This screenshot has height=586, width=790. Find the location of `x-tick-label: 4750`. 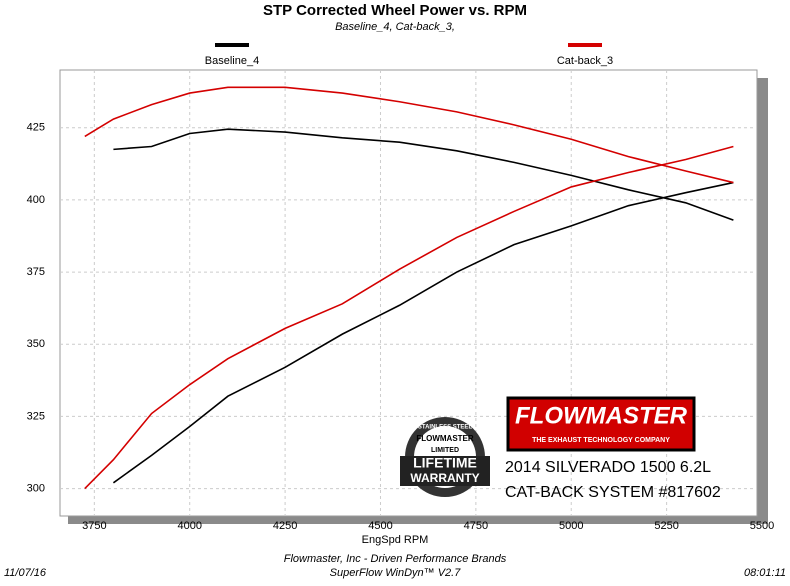

x-tick-label: 4750 is located at coordinates (476, 526).